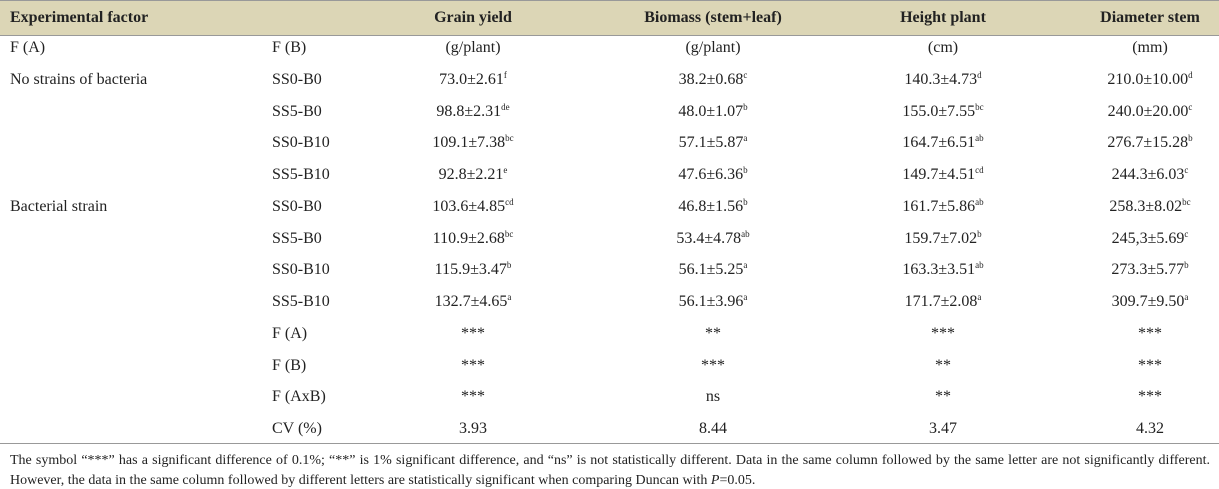 The height and width of the screenshot is (489, 1219). Describe the element at coordinates (943, 302) in the screenshot. I see `data-cell: 171.7±2.08a` at that location.